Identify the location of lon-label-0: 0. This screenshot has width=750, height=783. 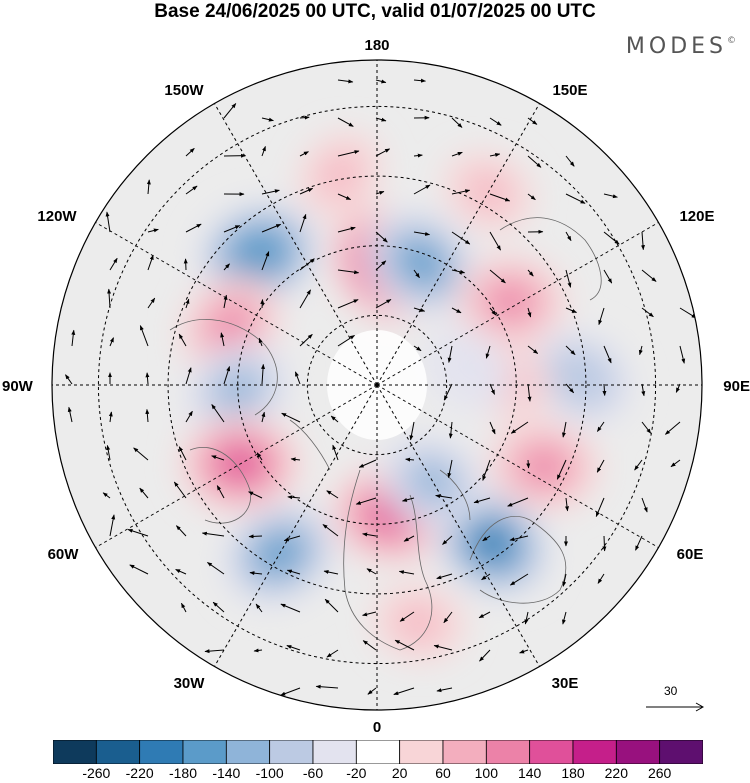
(377, 727).